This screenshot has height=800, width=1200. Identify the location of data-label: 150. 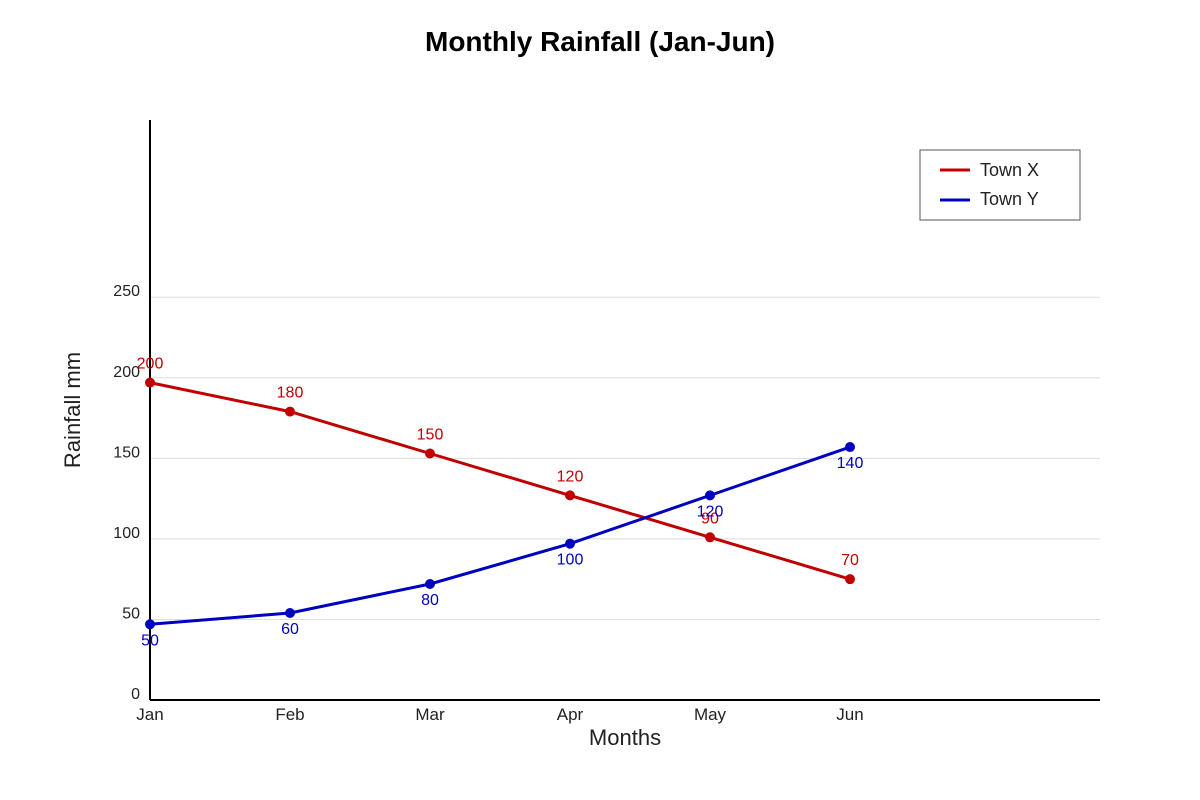
(430, 435).